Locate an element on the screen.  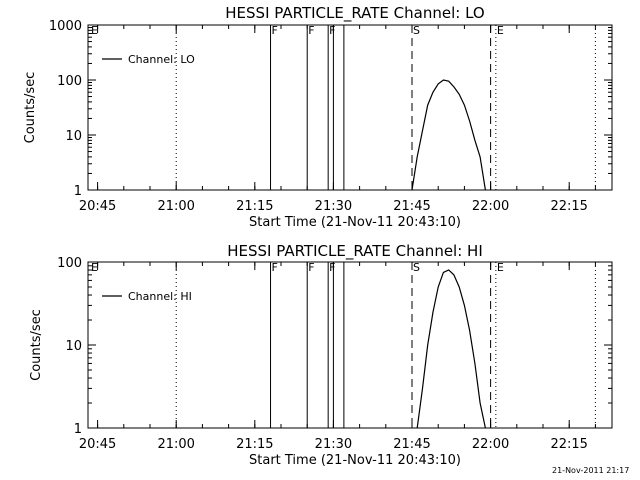
chart1-title: HESSI PARTICLE_RATE Channel: LO is located at coordinates (354, 13).